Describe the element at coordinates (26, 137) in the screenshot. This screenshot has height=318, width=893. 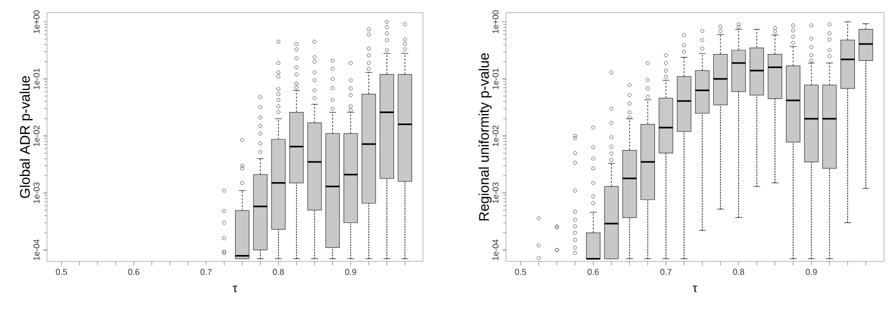
I see `y-axis-title: Global ADR p-value` at that location.